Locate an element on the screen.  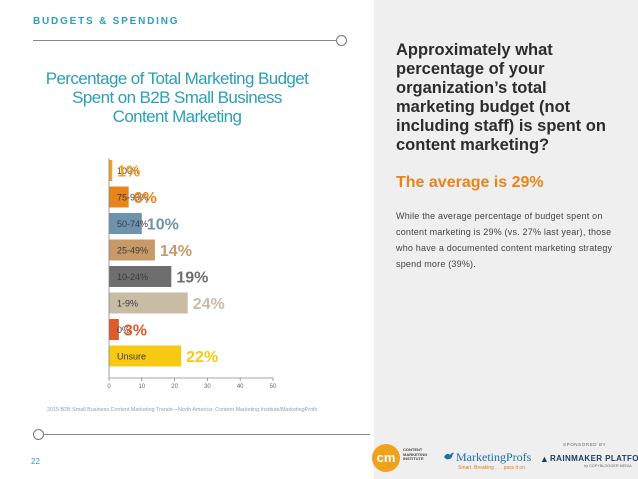
bar-value-label: 24% is located at coordinates (209, 304).